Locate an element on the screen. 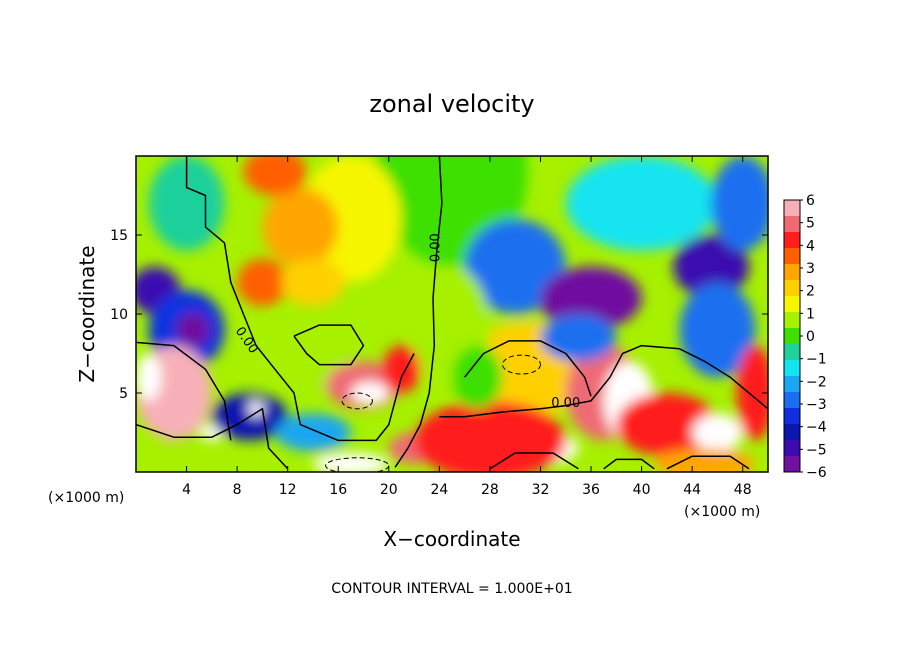 This screenshot has height=654, width=904. colorbar-tick-label: 3 is located at coordinates (810, 269).